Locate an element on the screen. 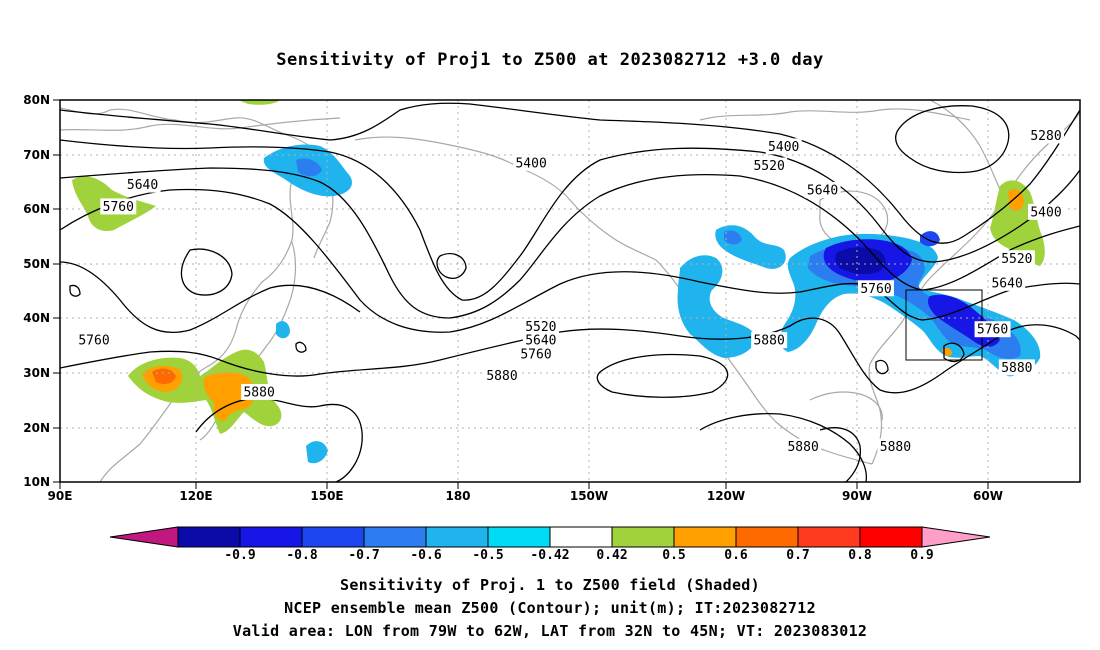 The height and width of the screenshot is (650, 1100). lat-label: 40N is located at coordinates (36, 318).